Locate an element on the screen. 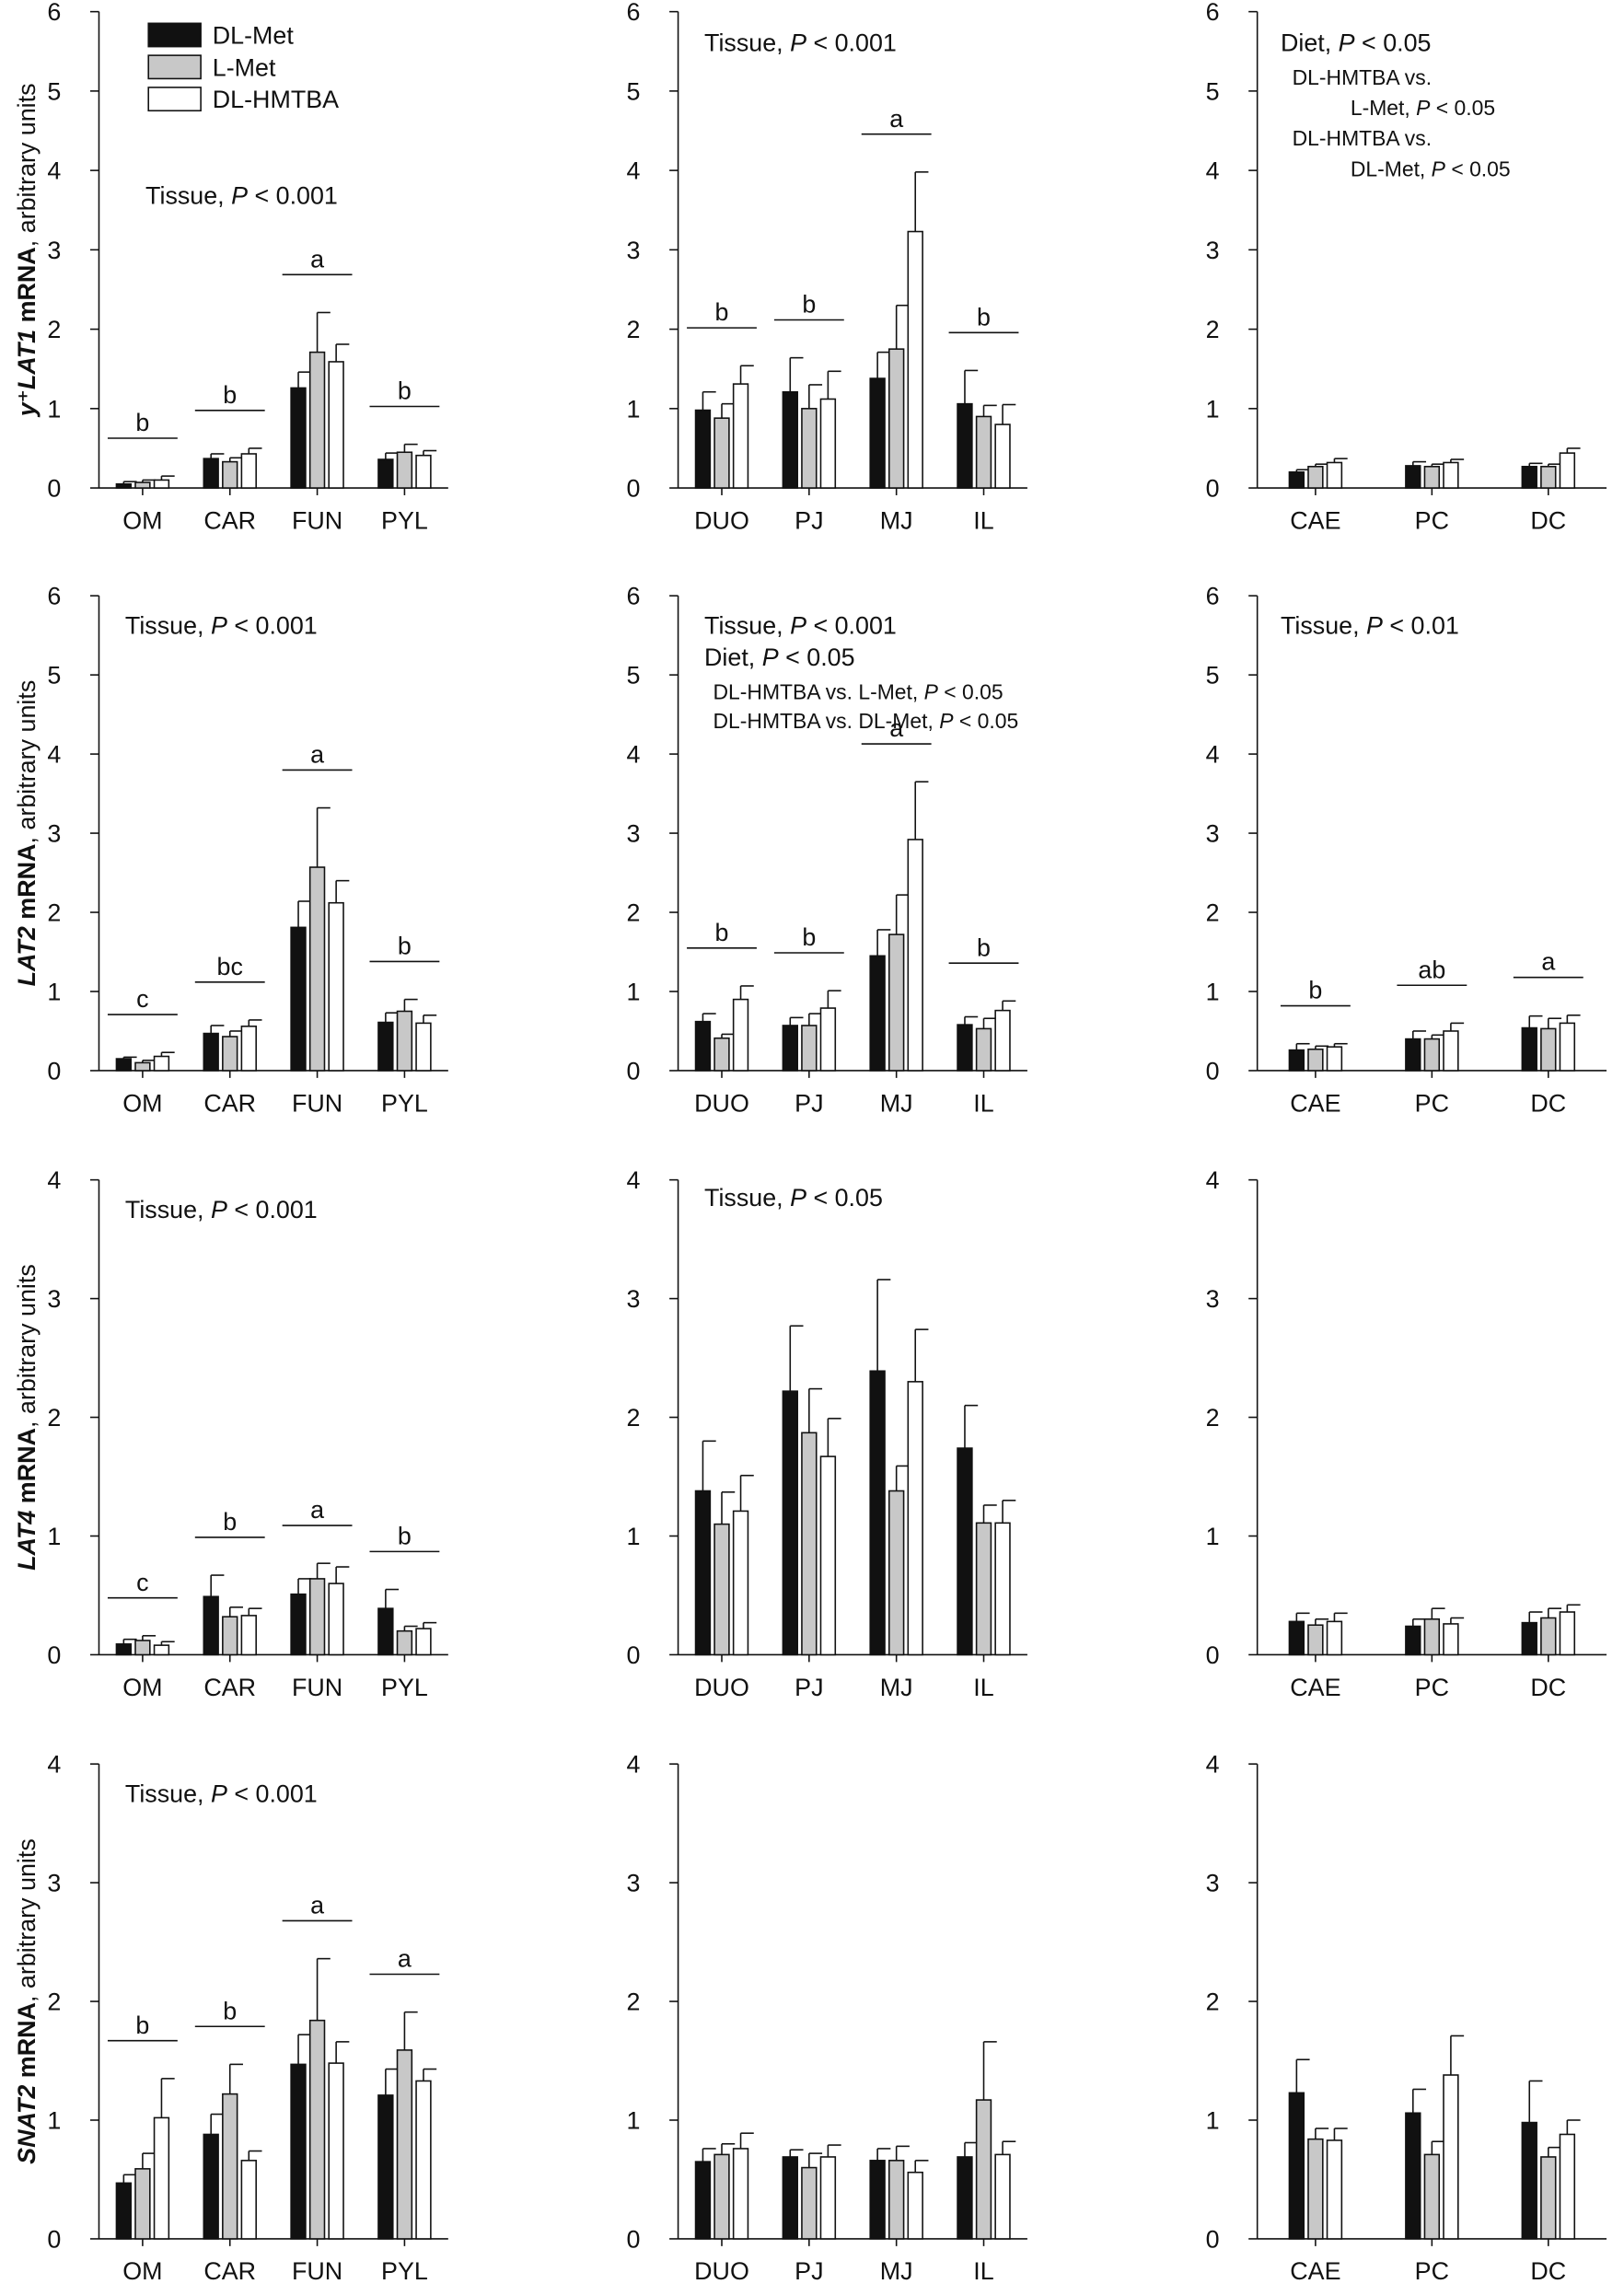 Image resolution: width=1624 pixels, height=2284 pixels. panel-3-1: 0 1 2 3 4 DUO PJ MJ IL is located at coordinates (827, 2017).